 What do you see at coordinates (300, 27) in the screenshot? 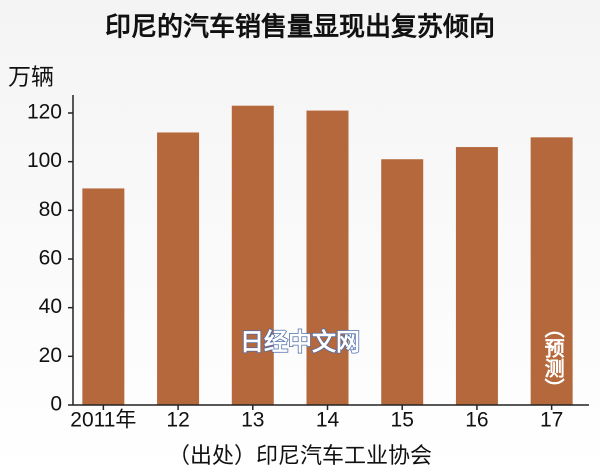
I see `chart-title: 印尼的汽车销售量显现出复苏倾向` at bounding box center [300, 27].